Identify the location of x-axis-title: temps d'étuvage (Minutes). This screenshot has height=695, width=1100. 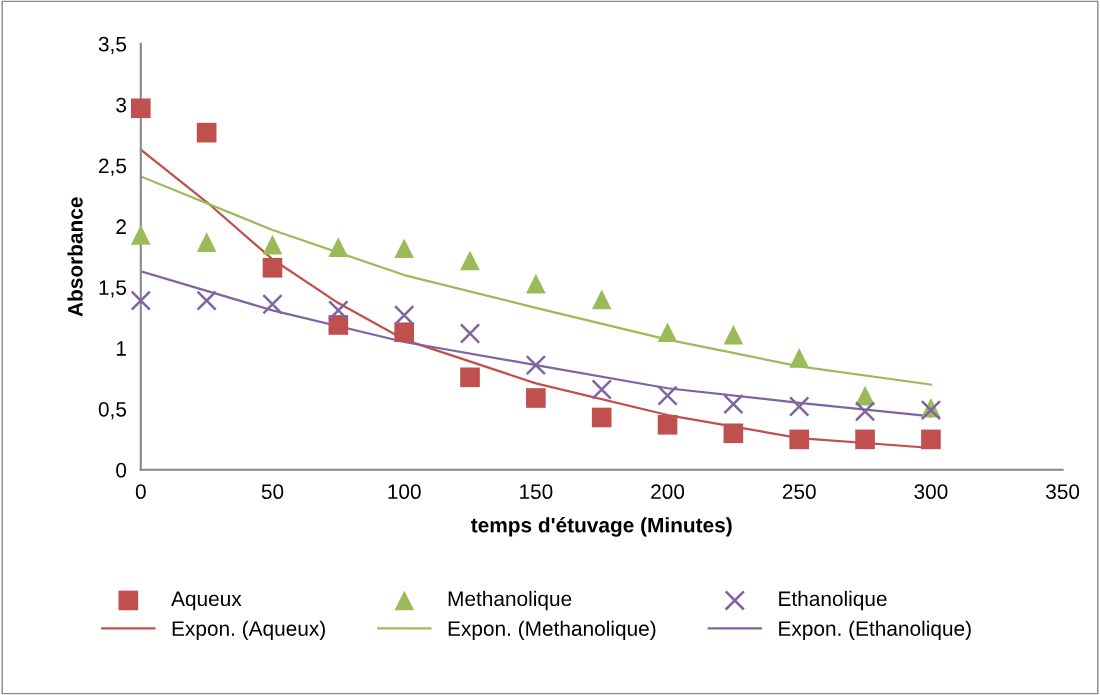
(601, 527).